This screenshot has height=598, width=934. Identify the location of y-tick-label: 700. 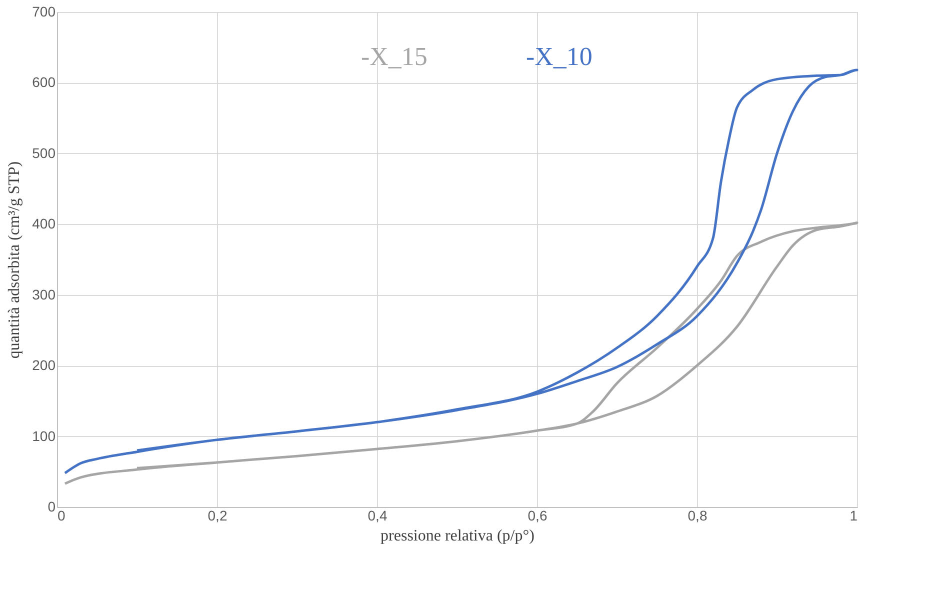
(44, 12).